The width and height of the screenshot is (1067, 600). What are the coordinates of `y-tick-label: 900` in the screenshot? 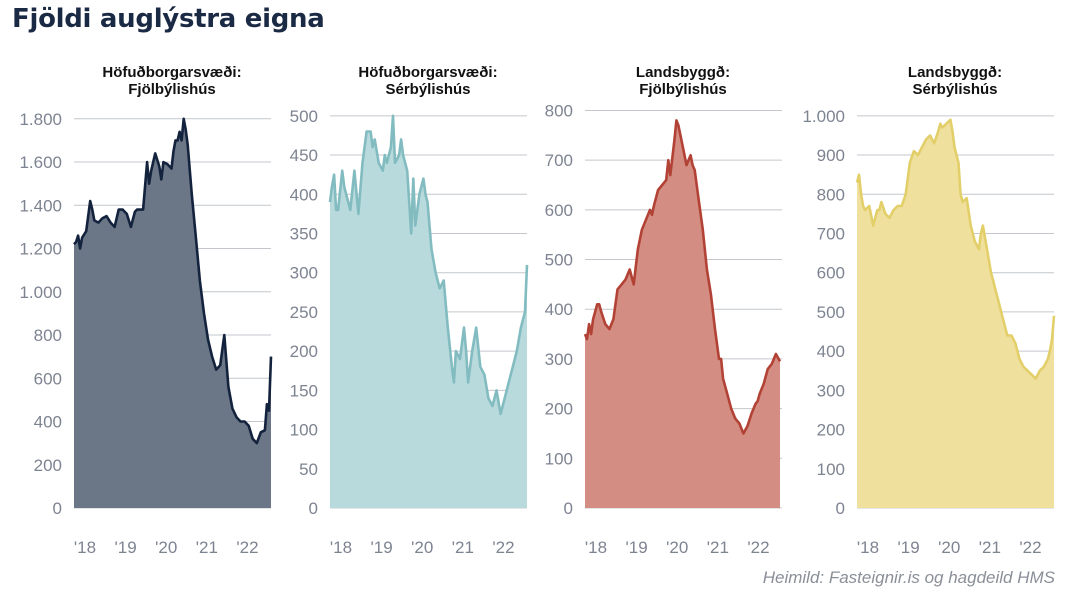 It's located at (831, 155).